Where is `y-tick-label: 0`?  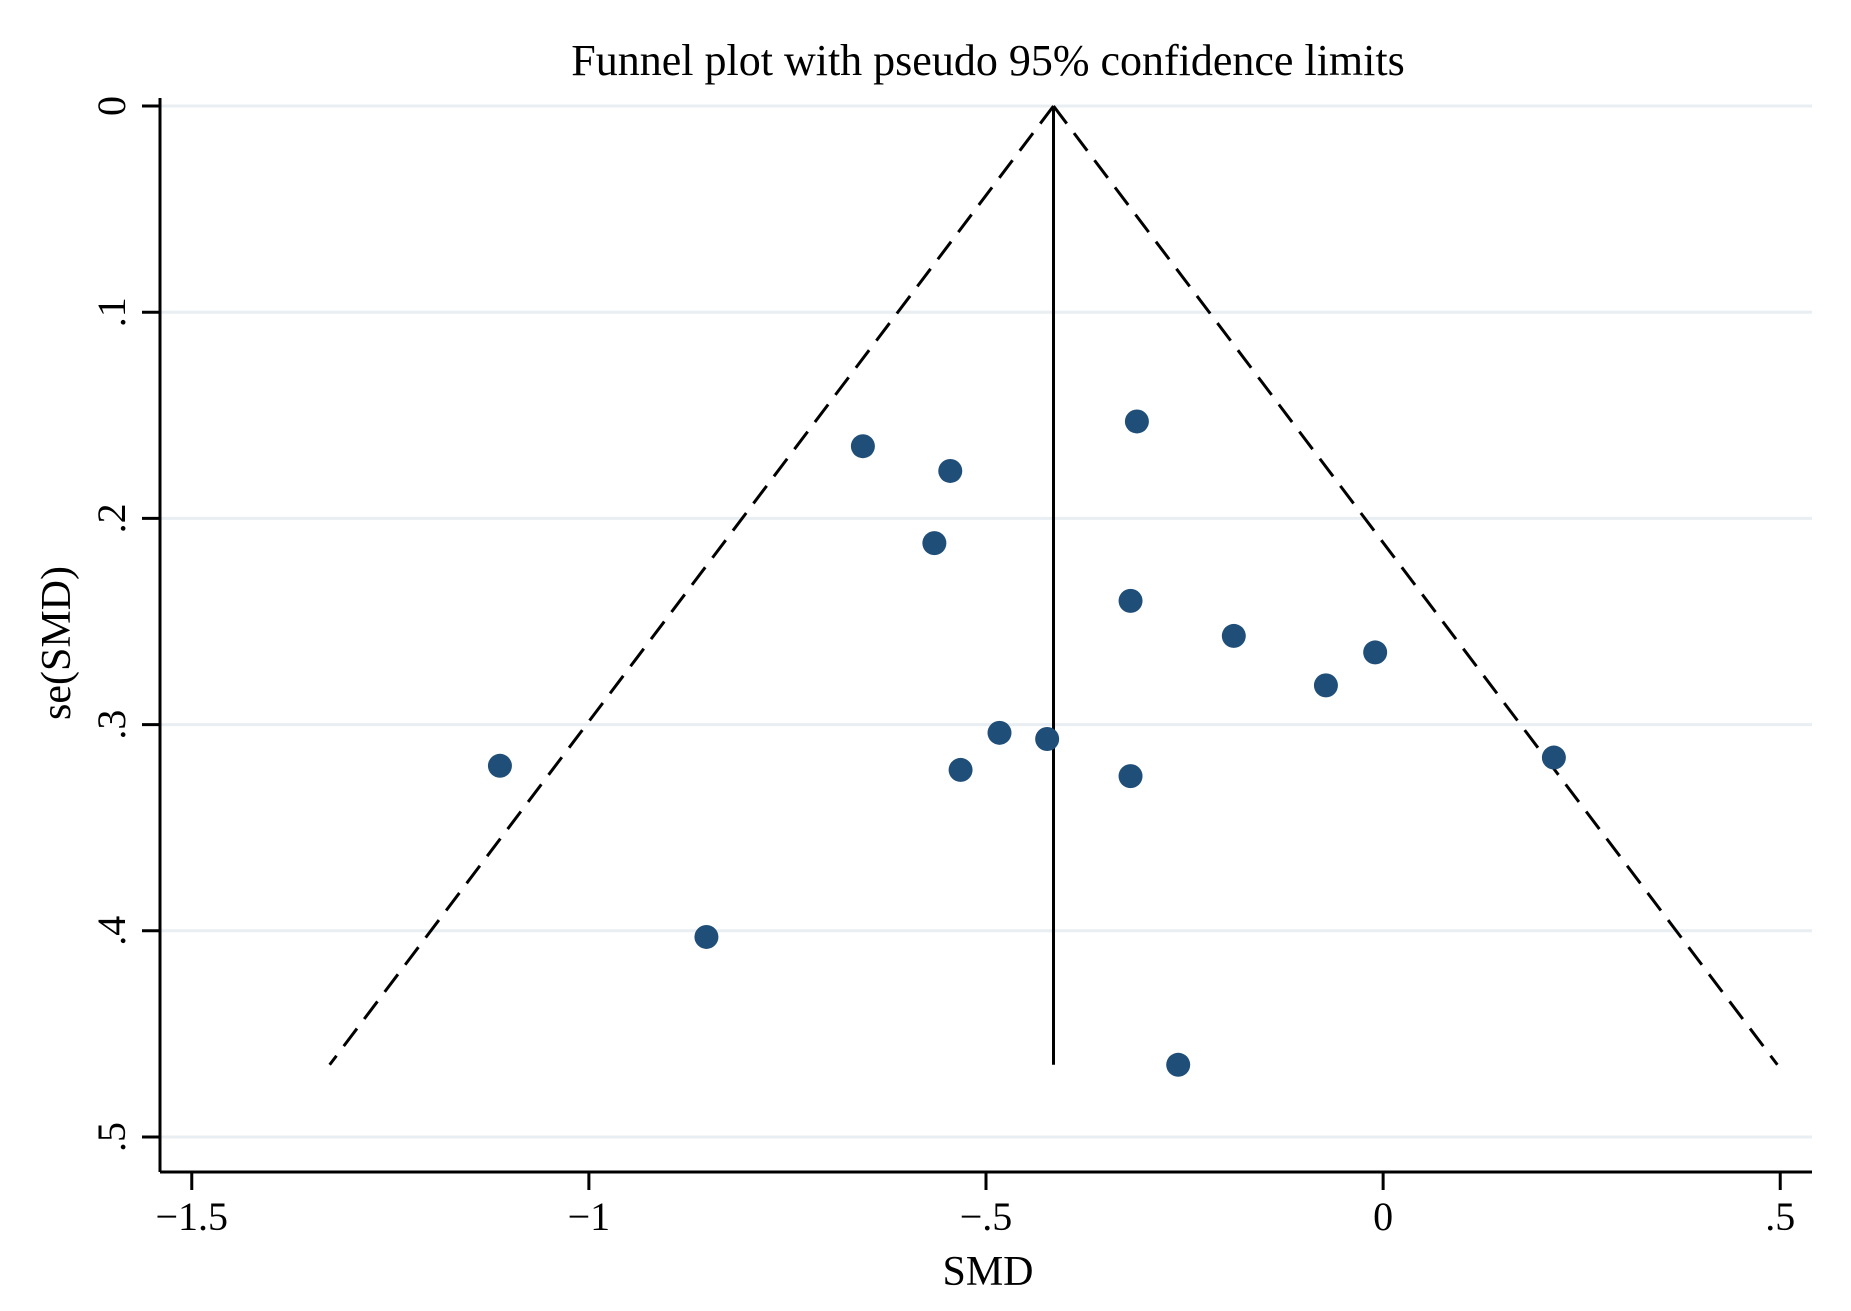 y-tick-label: 0 is located at coordinates (111, 106).